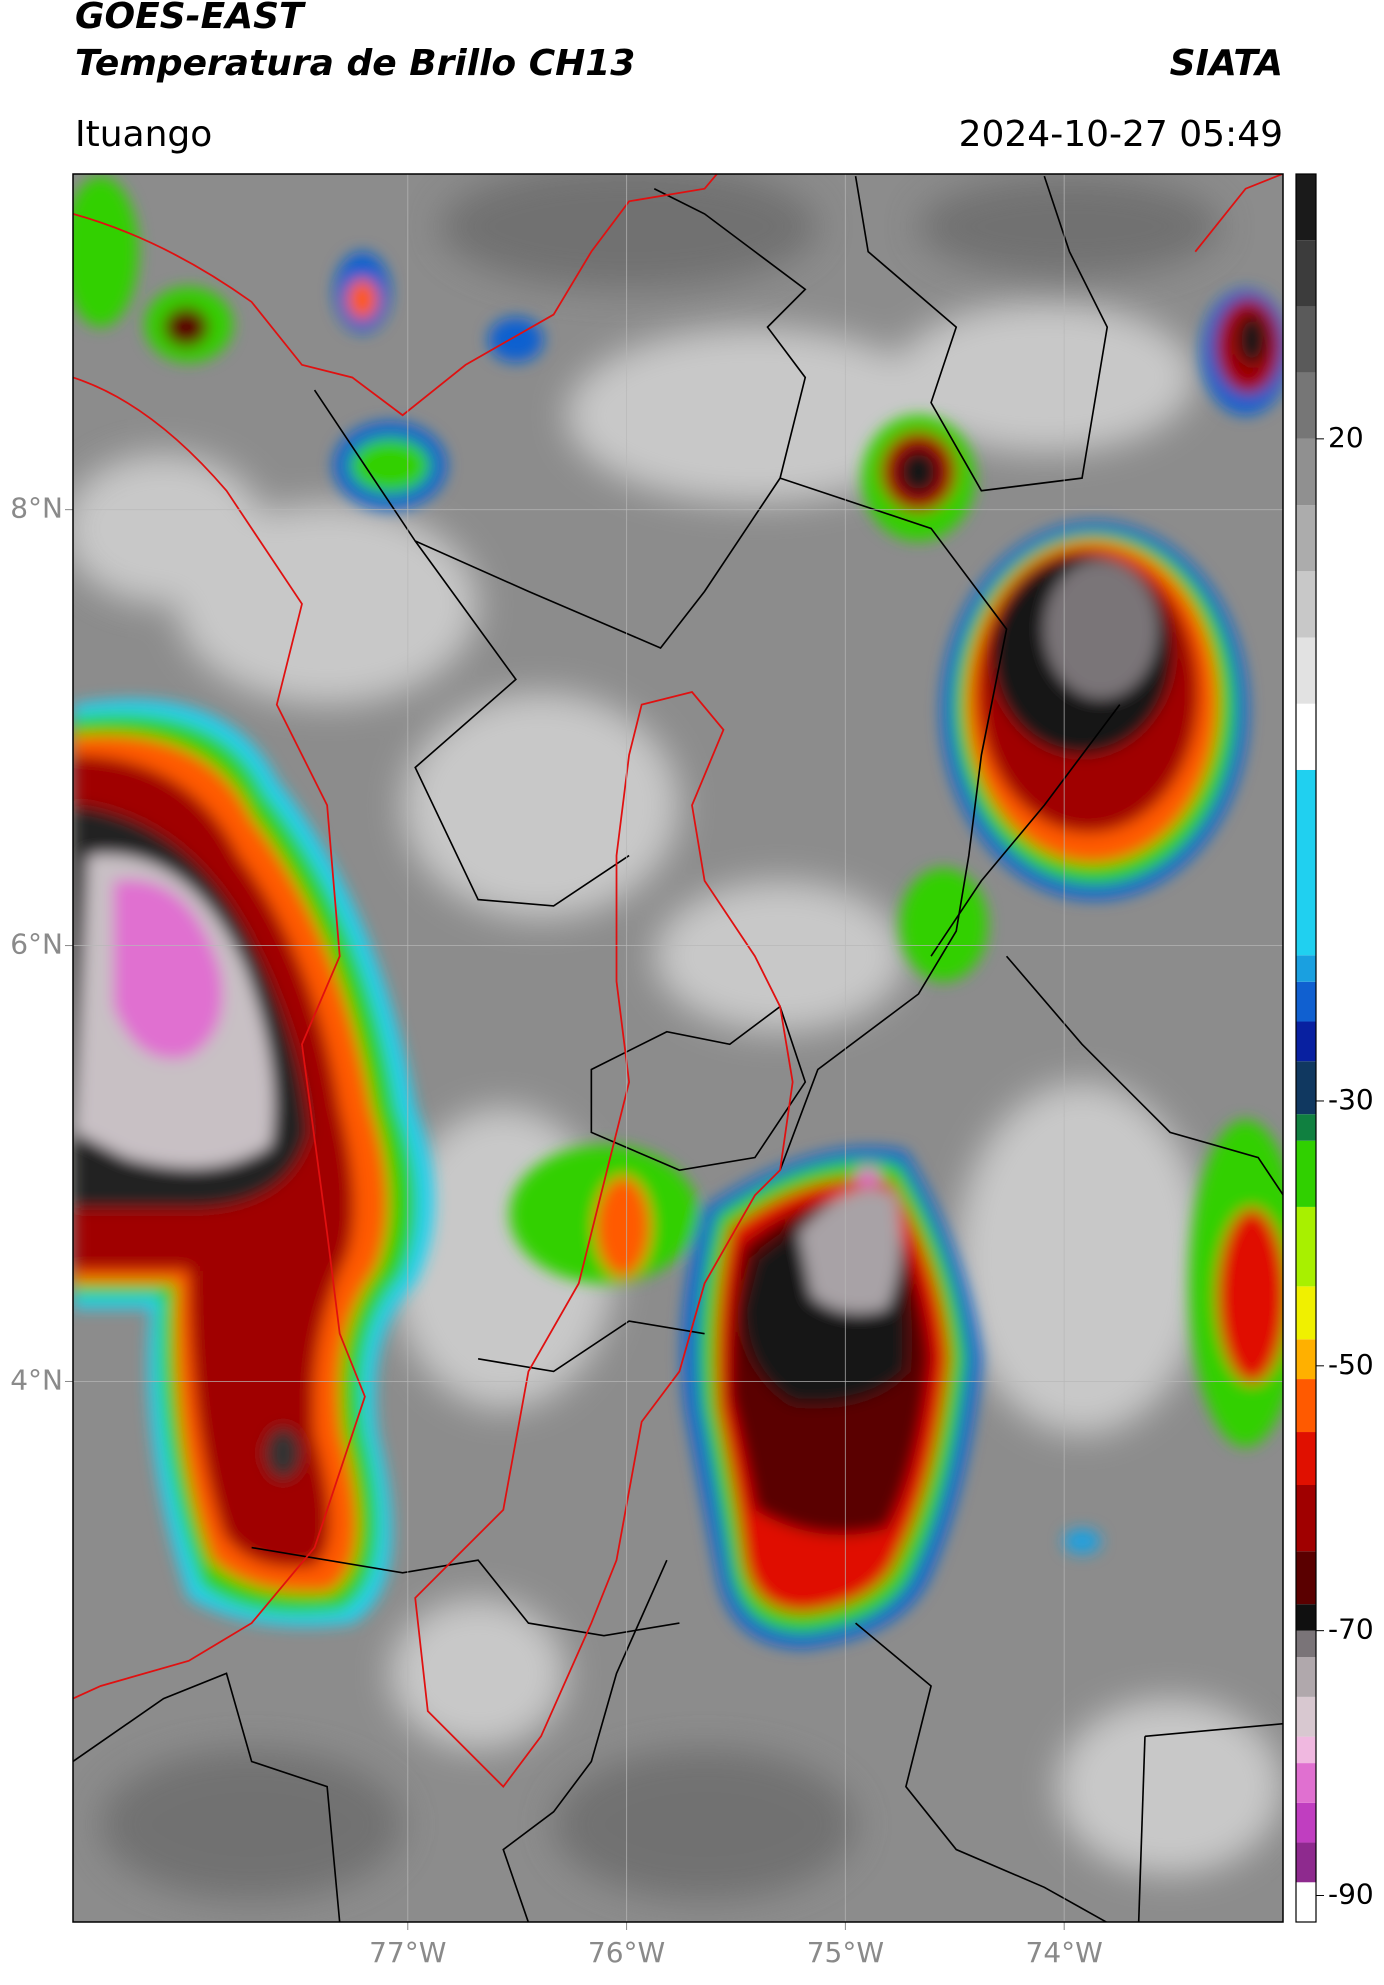 Image resolution: width=1384 pixels, height=1985 pixels. Describe the element at coordinates (1064, 1952) in the screenshot. I see `lon-label: 74°W` at that location.